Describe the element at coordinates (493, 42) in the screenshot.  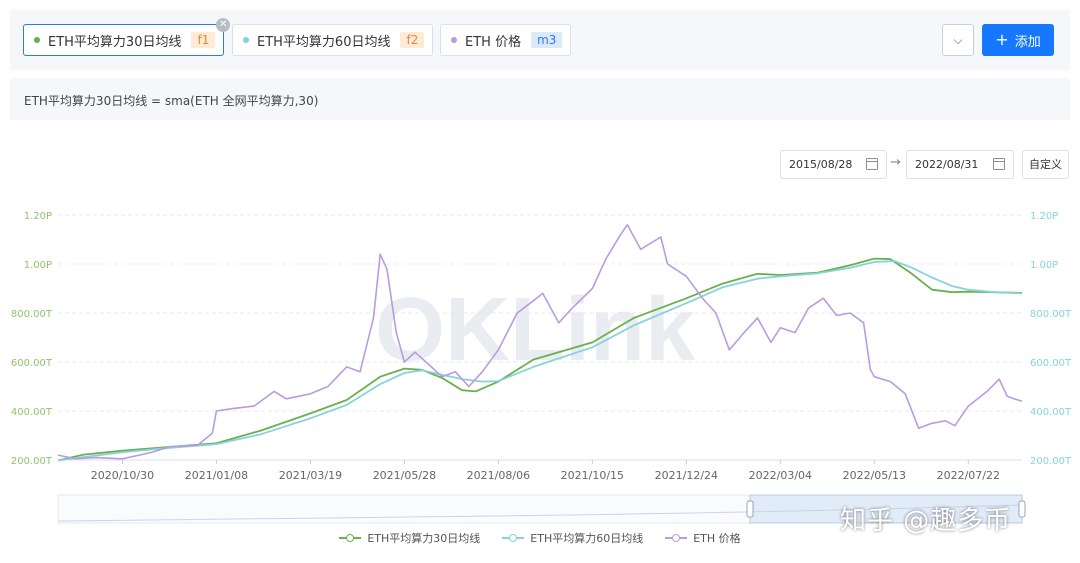
I see `series-chip-label: ETH 价格` at that location.